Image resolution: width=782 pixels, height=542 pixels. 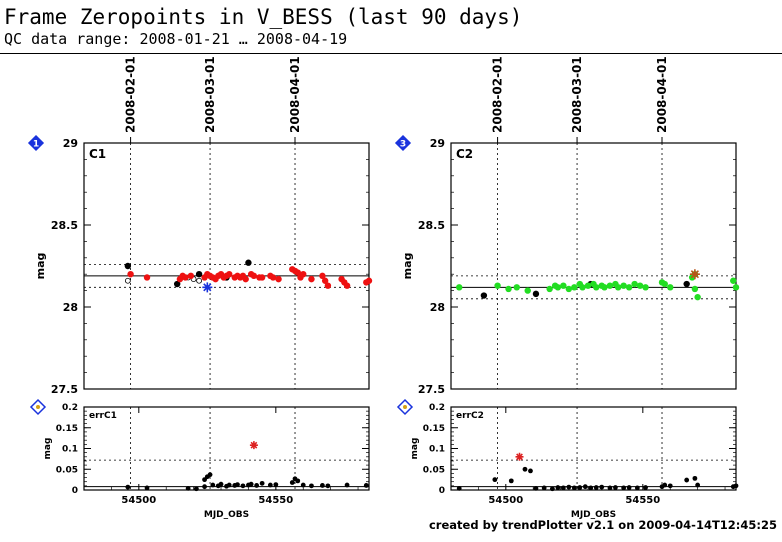 I want to click on y-tick-label: 0.05, so click(x=67, y=470).